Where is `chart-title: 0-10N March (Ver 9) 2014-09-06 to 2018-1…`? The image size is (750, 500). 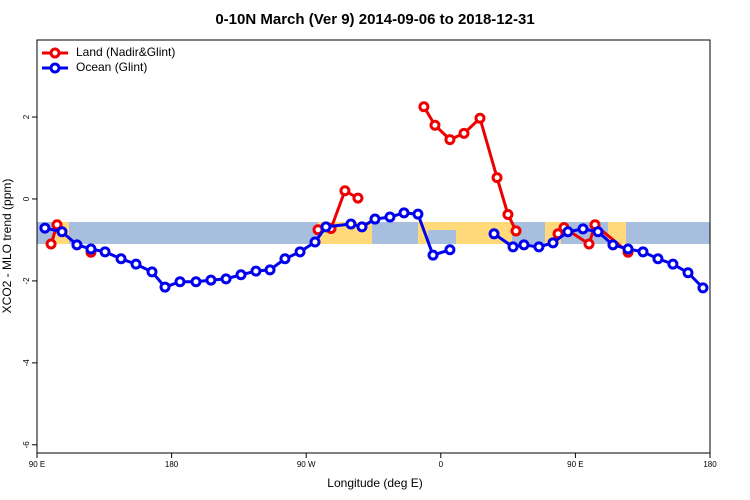 chart-title: 0-10N March (Ver 9) 2014-09-06 to 2018-1… is located at coordinates (374, 19).